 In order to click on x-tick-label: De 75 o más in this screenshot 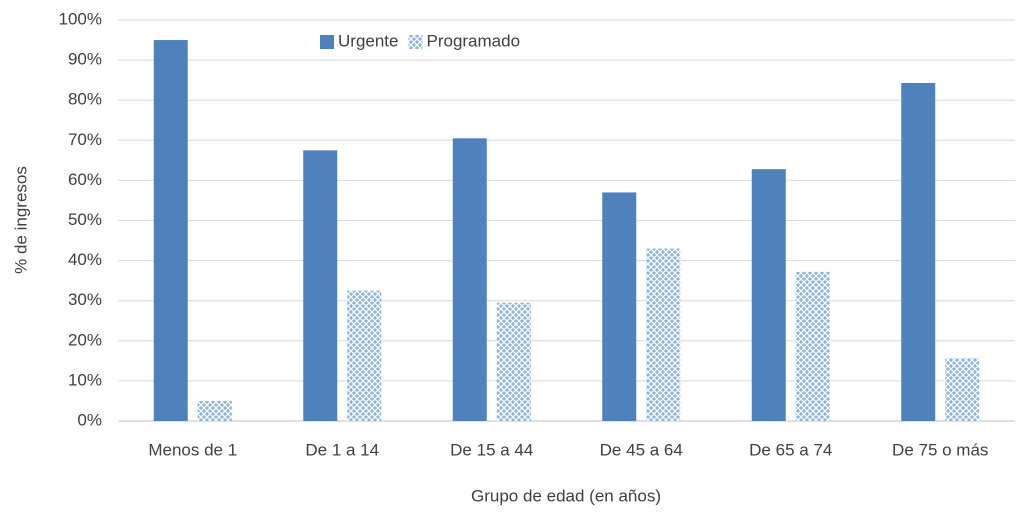, I will do `click(940, 449)`.